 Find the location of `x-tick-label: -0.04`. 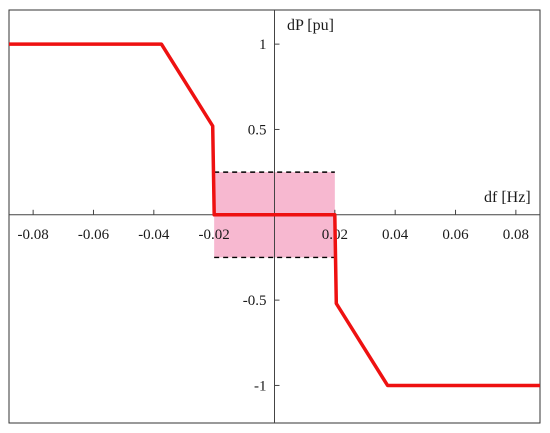

x-tick-label: -0.04 is located at coordinates (154, 235).